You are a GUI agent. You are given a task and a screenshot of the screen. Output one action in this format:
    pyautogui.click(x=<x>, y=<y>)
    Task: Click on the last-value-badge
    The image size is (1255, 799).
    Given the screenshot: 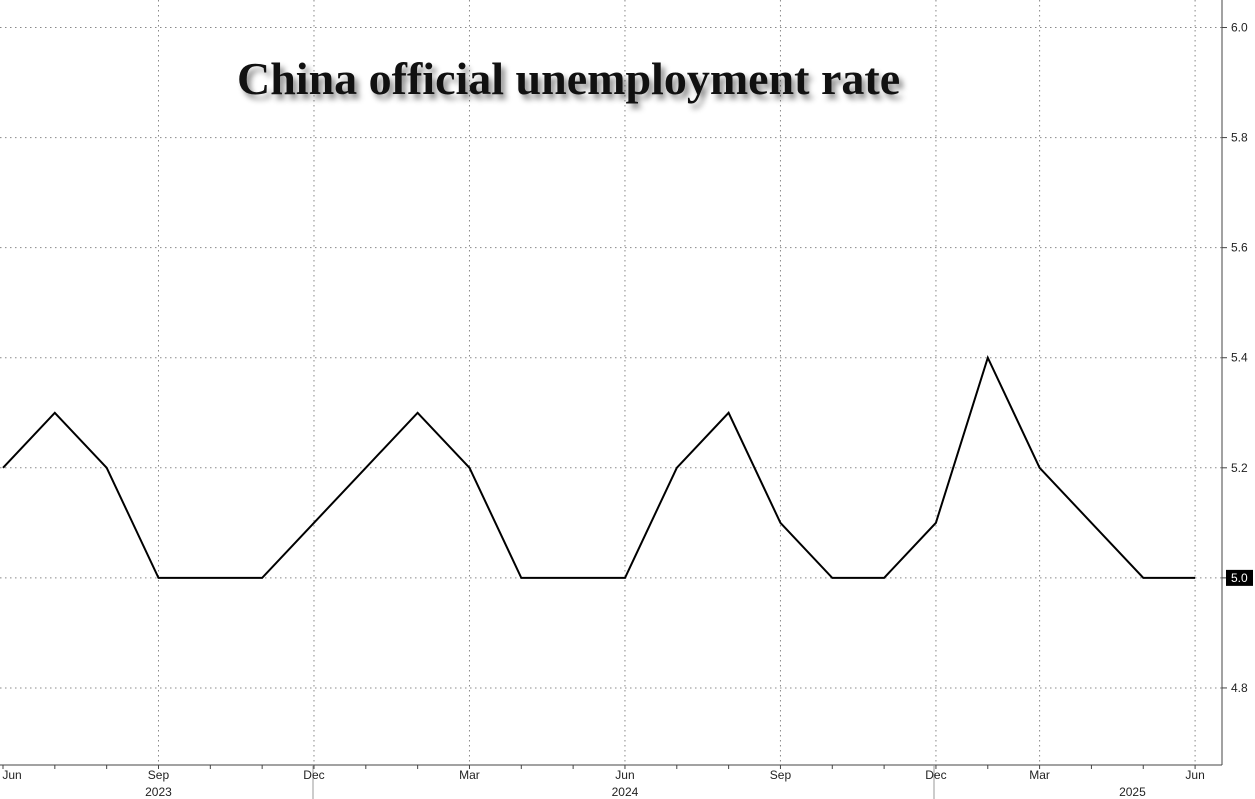 What is the action you would take?
    pyautogui.click(x=1239, y=577)
    